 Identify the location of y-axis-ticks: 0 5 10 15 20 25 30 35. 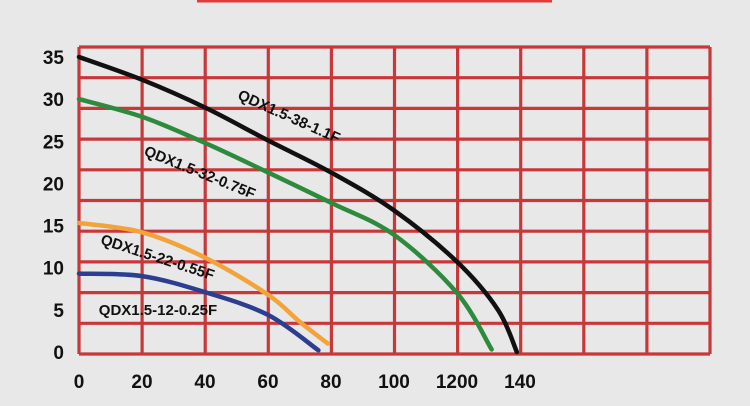
(54, 206).